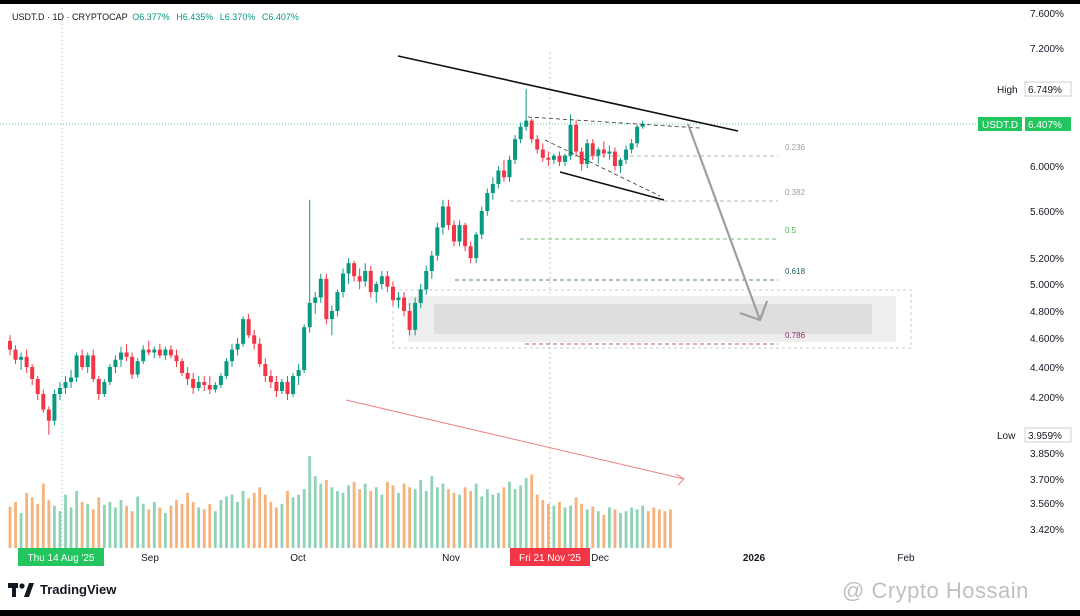 This screenshot has height=616, width=1080. I want to click on channel-mid, so click(614, 122).